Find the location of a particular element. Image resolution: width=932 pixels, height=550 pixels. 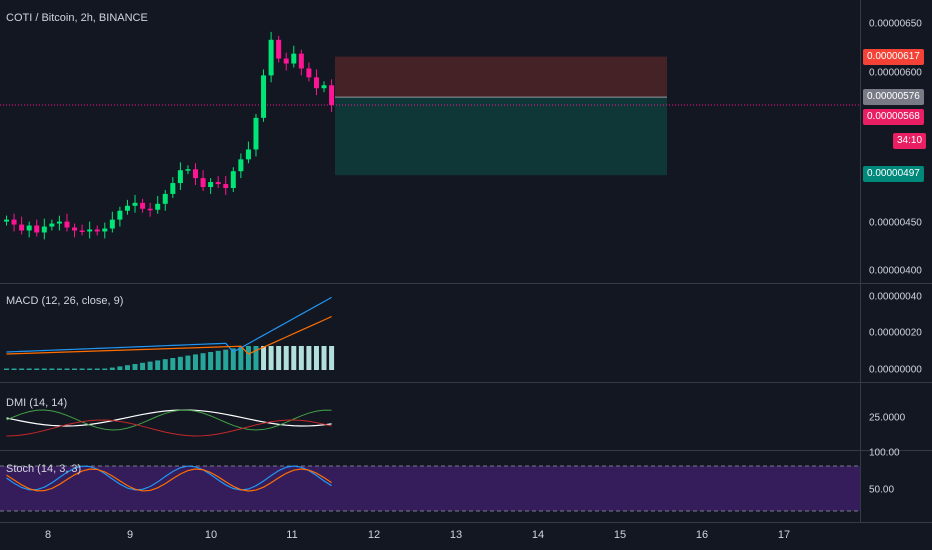

di-minus-line is located at coordinates (169, 428).